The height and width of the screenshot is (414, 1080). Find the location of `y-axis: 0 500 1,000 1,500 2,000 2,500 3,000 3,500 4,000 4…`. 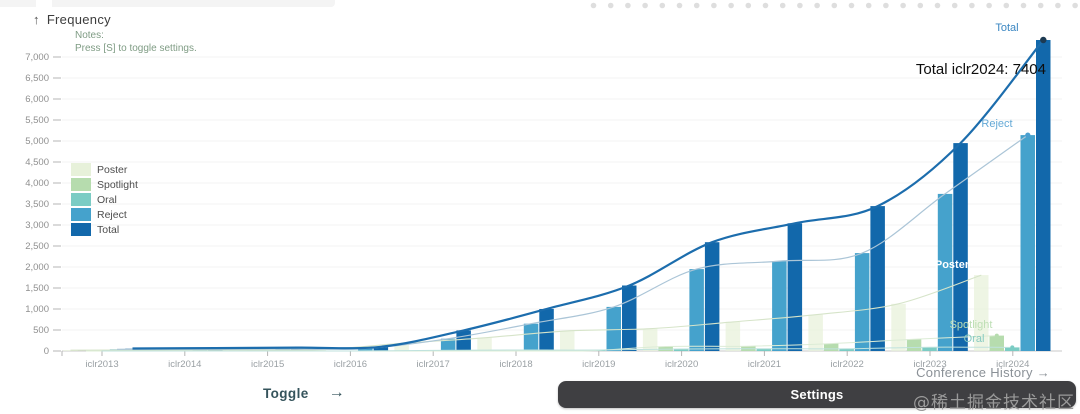

y-axis: 0 500 1,000 1,500 2,000 2,500 3,000 3,500 4,000 4… is located at coordinates (43, 204).